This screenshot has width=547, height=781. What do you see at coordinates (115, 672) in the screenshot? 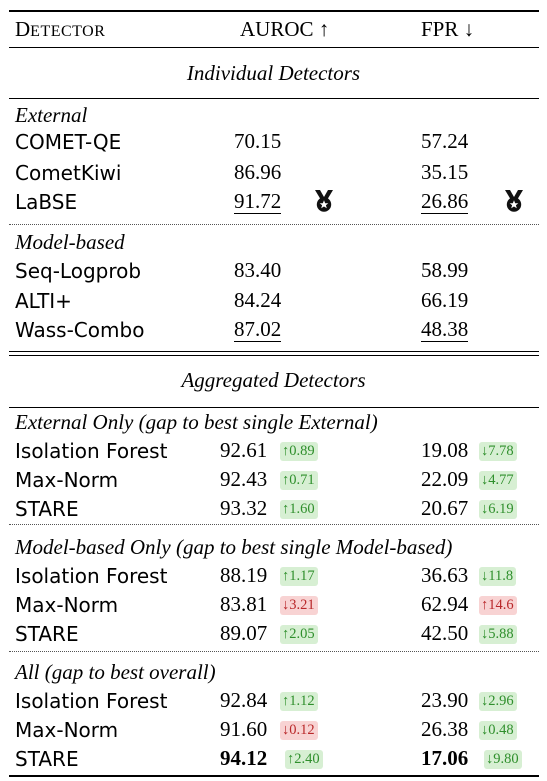
I see `all-group-label: All (gap to best overall)` at bounding box center [115, 672].